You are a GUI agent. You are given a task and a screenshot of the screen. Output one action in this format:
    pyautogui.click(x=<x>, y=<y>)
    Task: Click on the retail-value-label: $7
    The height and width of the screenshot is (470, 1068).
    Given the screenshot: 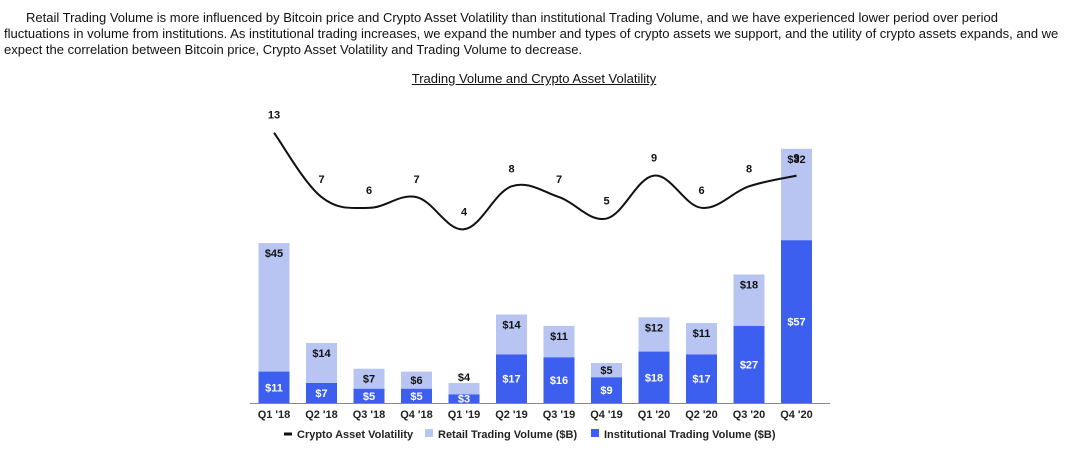 What is the action you would take?
    pyautogui.click(x=369, y=380)
    